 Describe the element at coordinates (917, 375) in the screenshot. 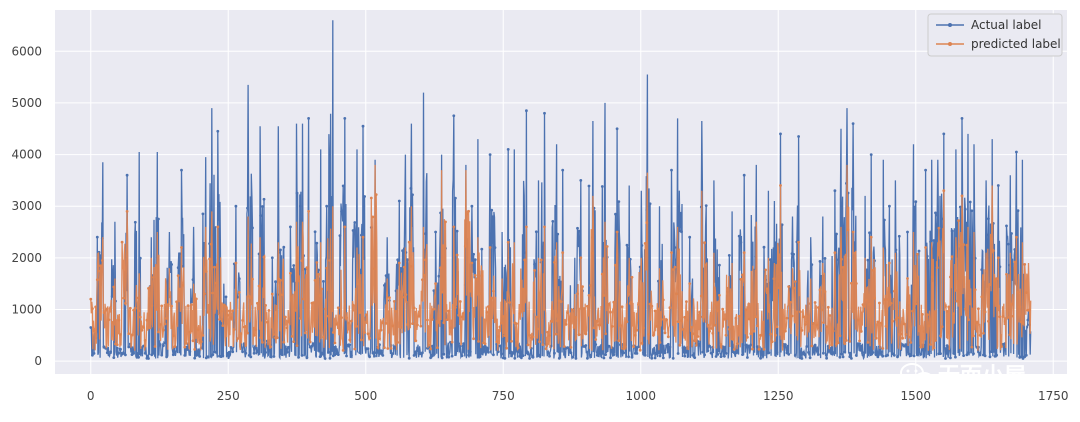

I see `wechat-icon` at that location.